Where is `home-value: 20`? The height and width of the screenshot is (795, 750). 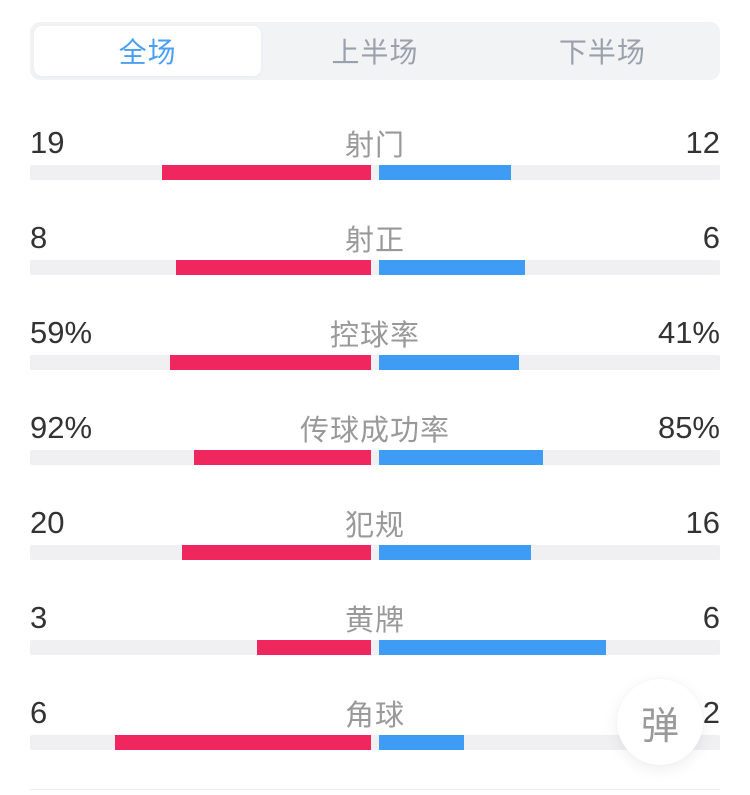
home-value: 20 is located at coordinates (47, 522).